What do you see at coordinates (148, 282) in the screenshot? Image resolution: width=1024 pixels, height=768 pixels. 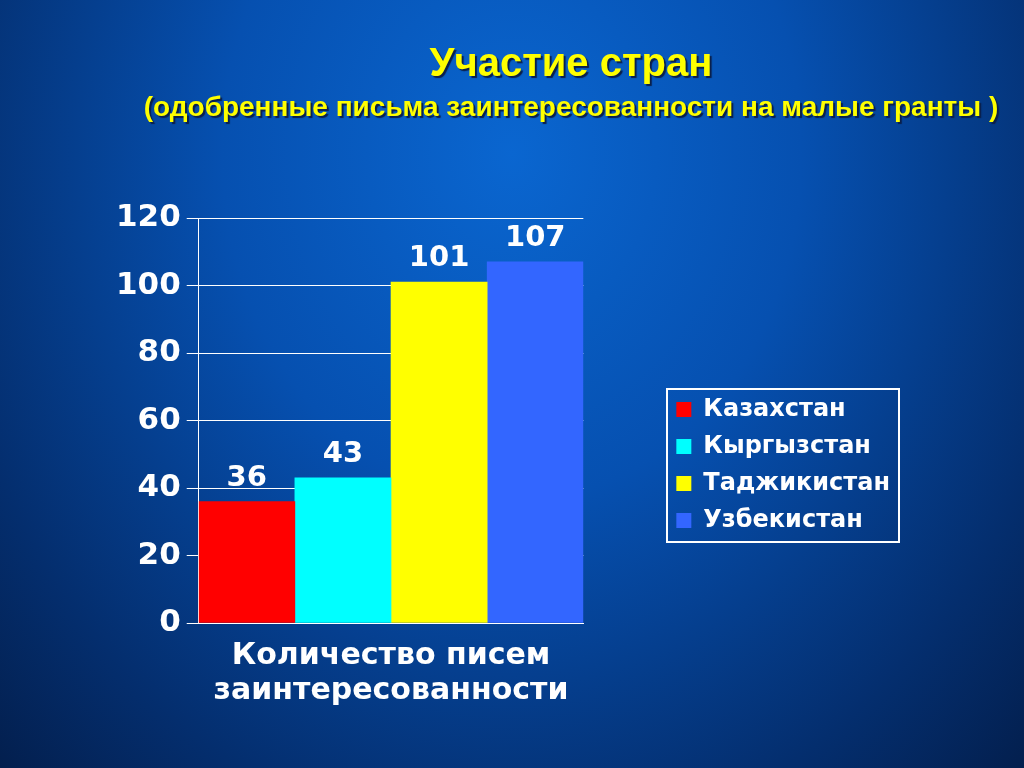 I see `y-tick-label: 100` at bounding box center [148, 282].